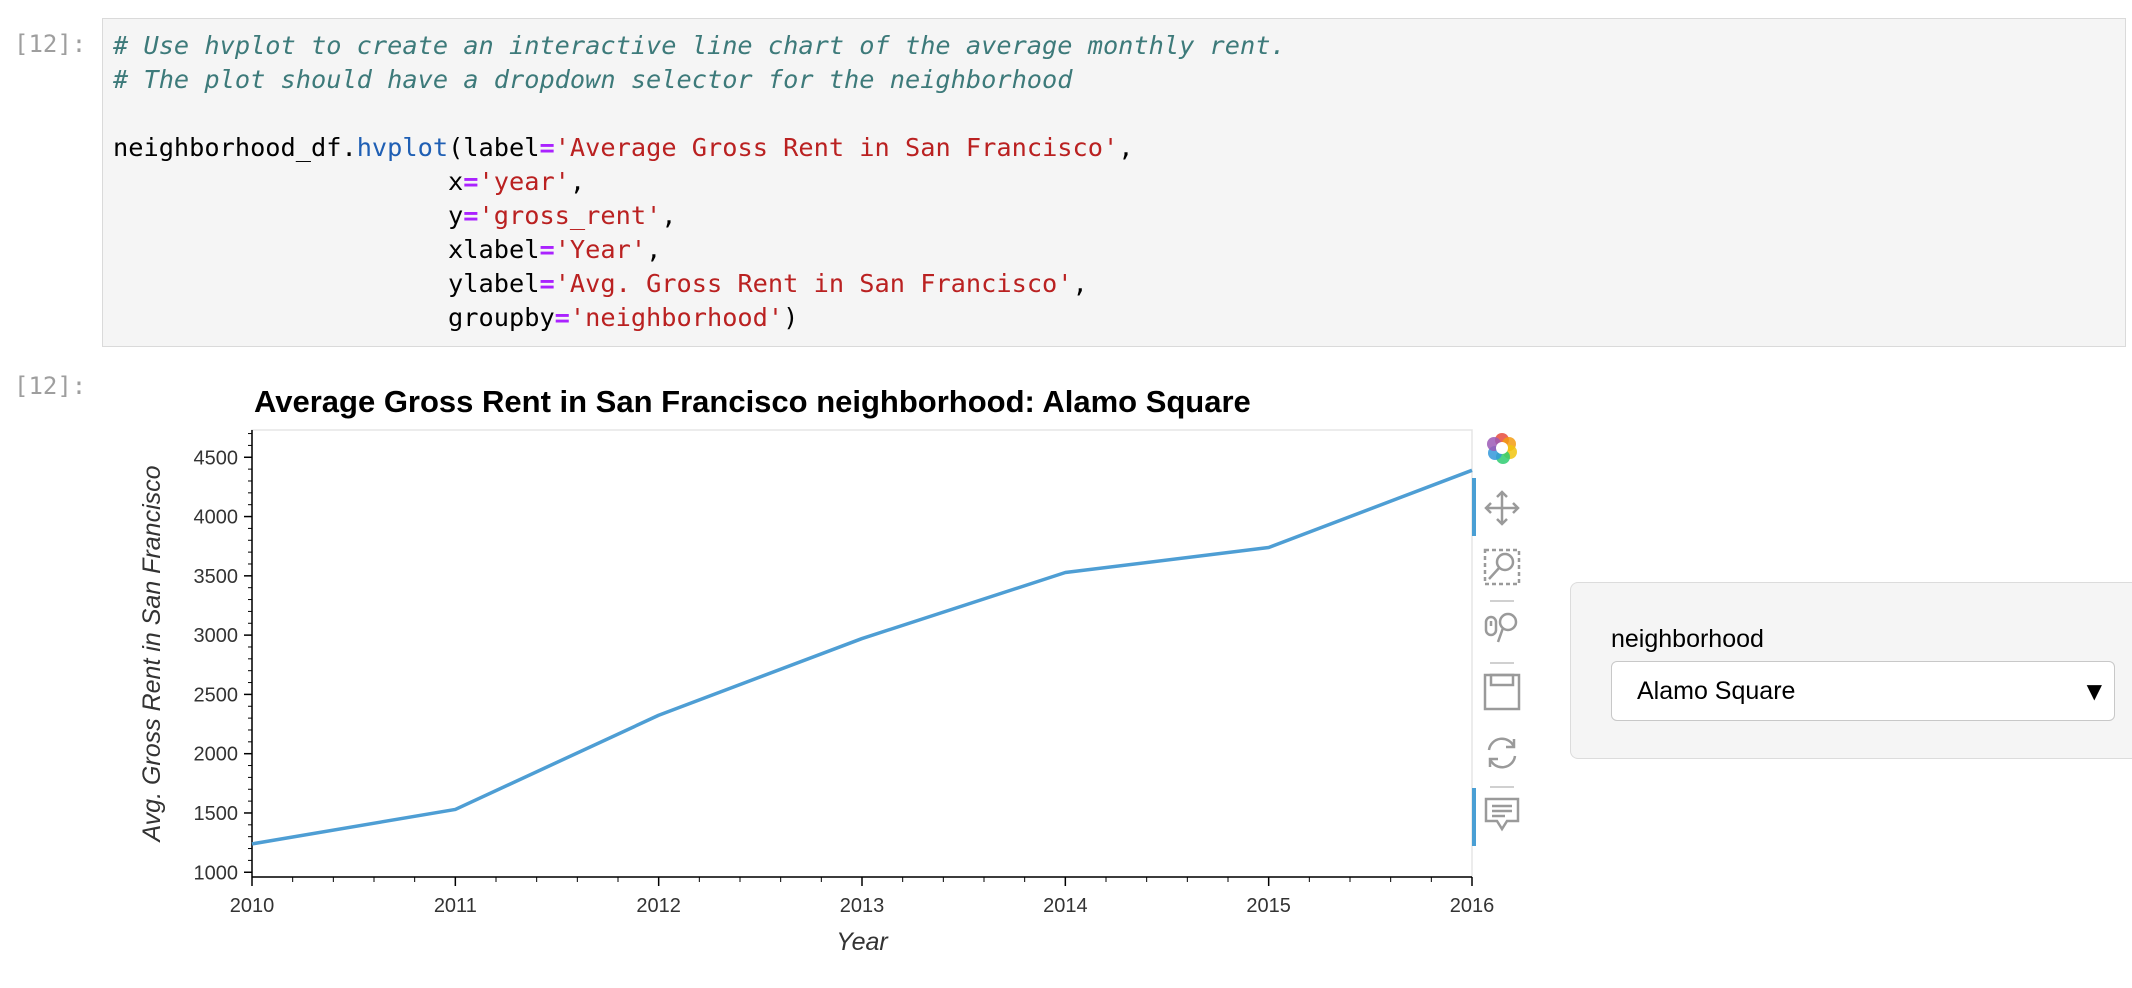  Describe the element at coordinates (1502, 567) in the screenshot. I see `box-zoom-icon` at that location.